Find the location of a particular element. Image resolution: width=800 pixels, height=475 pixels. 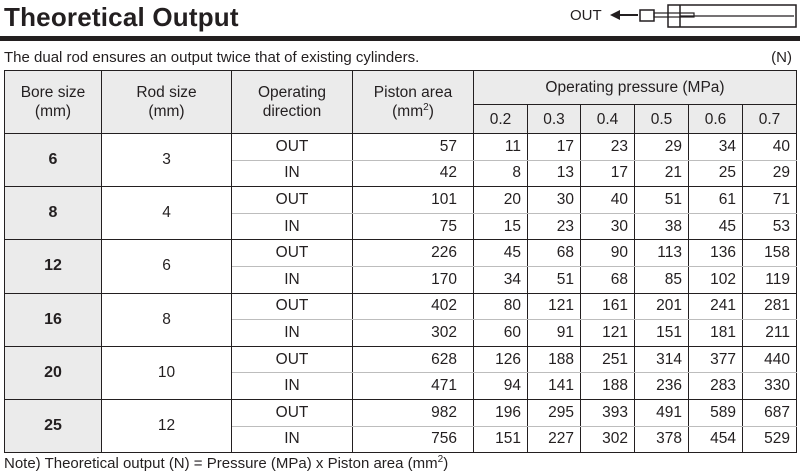

out-label: OUT is located at coordinates (586, 15).